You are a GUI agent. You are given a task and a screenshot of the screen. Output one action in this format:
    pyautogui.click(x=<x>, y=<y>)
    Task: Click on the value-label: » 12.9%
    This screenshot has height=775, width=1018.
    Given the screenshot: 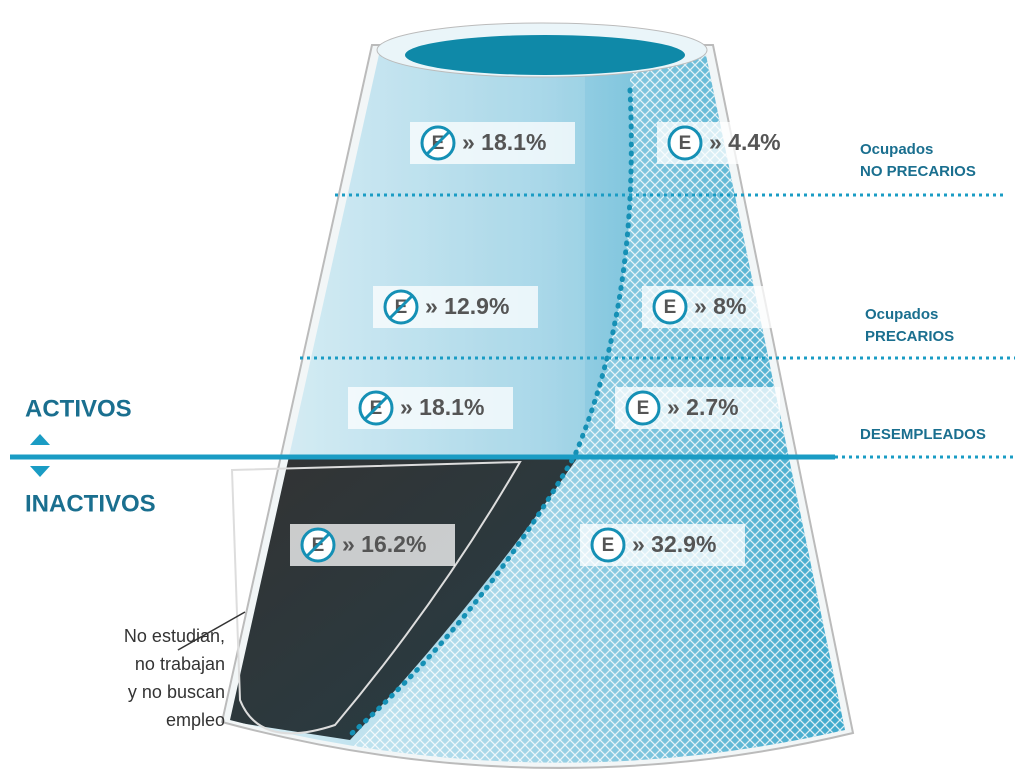 What is the action you would take?
    pyautogui.click(x=467, y=306)
    